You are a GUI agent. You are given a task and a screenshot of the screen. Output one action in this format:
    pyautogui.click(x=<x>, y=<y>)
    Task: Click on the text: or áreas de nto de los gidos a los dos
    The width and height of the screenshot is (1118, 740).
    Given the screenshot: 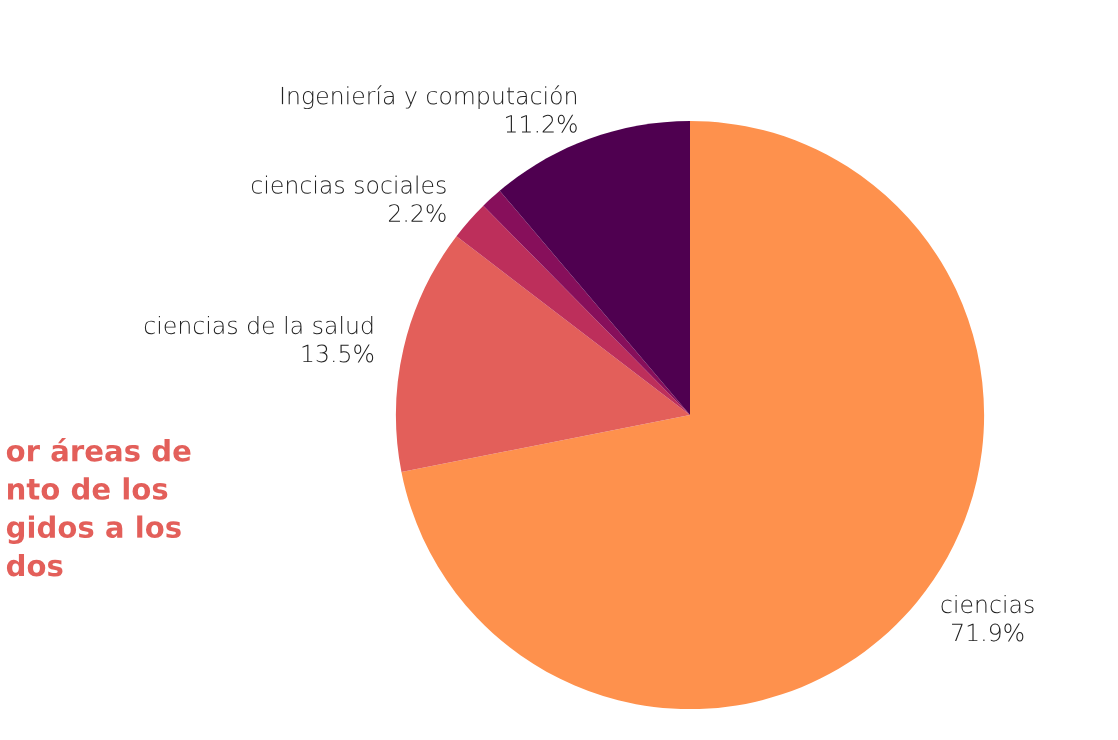 What is the action you would take?
    pyautogui.click(x=98, y=507)
    